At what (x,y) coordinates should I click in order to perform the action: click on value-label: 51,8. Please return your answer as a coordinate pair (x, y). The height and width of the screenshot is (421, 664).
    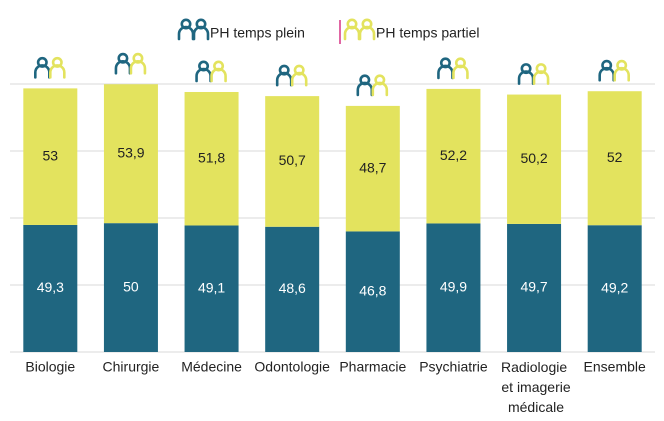
    Looking at the image, I should click on (211, 157).